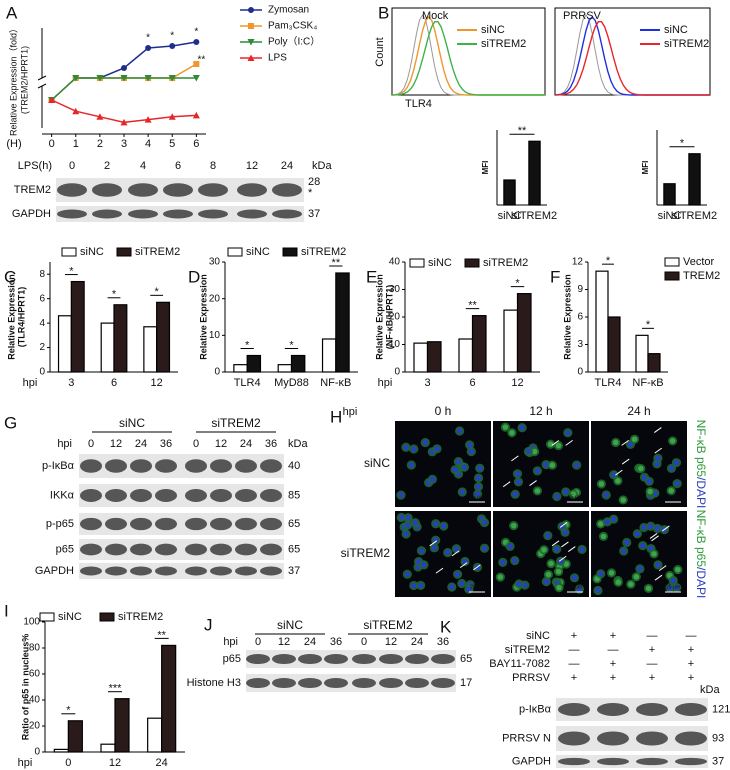  Describe the element at coordinates (718, 738) in the screenshot. I see `size-label: 93` at that location.